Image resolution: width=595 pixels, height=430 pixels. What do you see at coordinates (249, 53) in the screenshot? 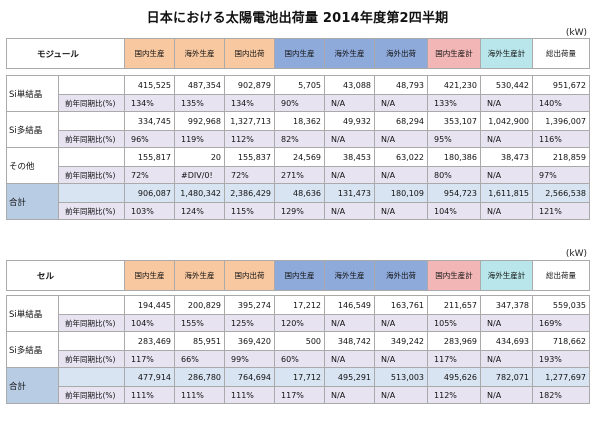
I see `column-header: 国内出荷` at bounding box center [249, 53].